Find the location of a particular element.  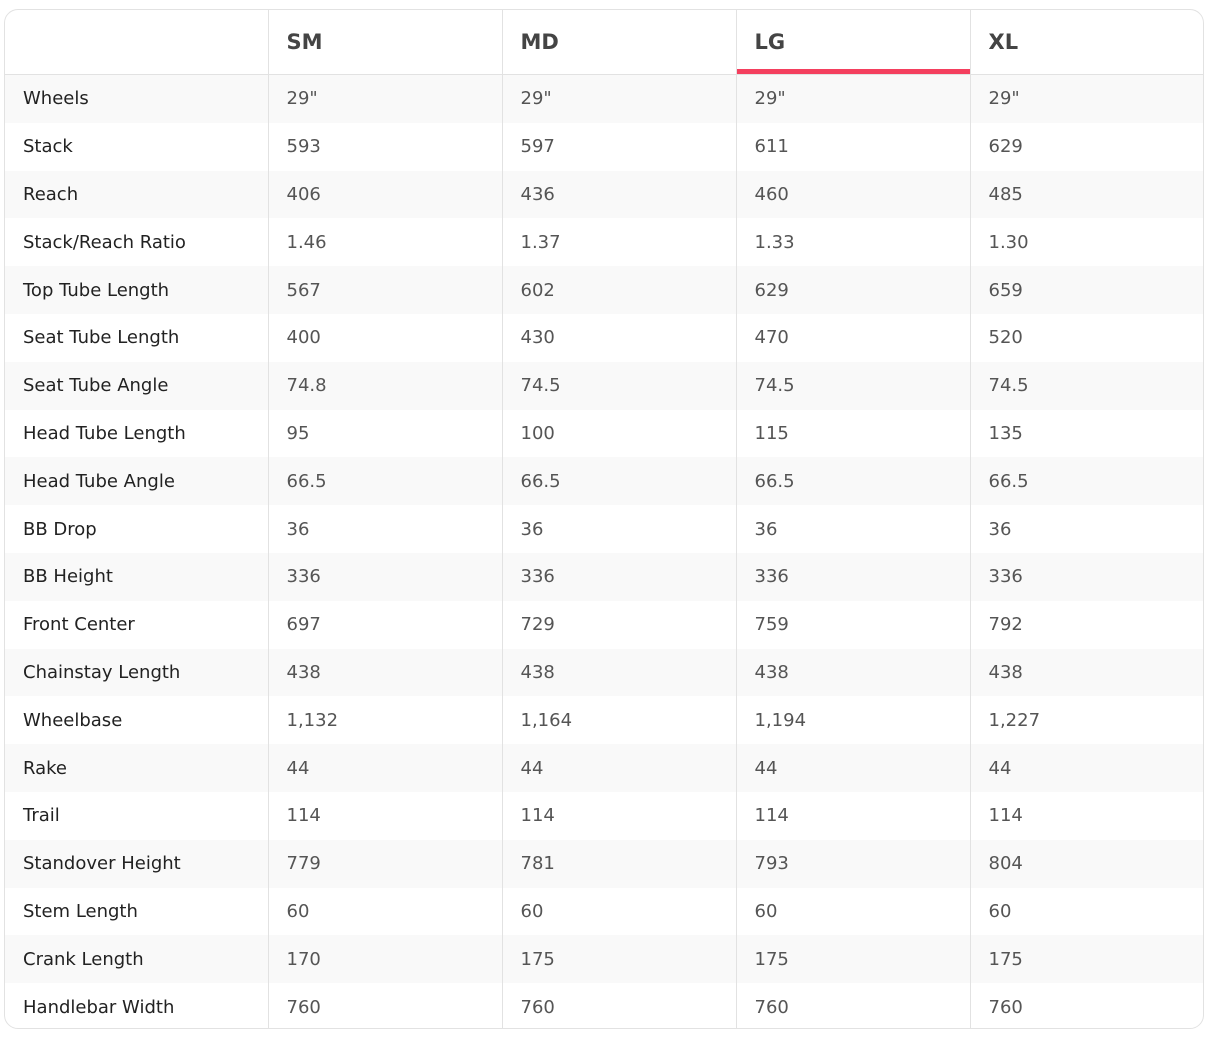

cell-value: 74.8 is located at coordinates (384, 385).